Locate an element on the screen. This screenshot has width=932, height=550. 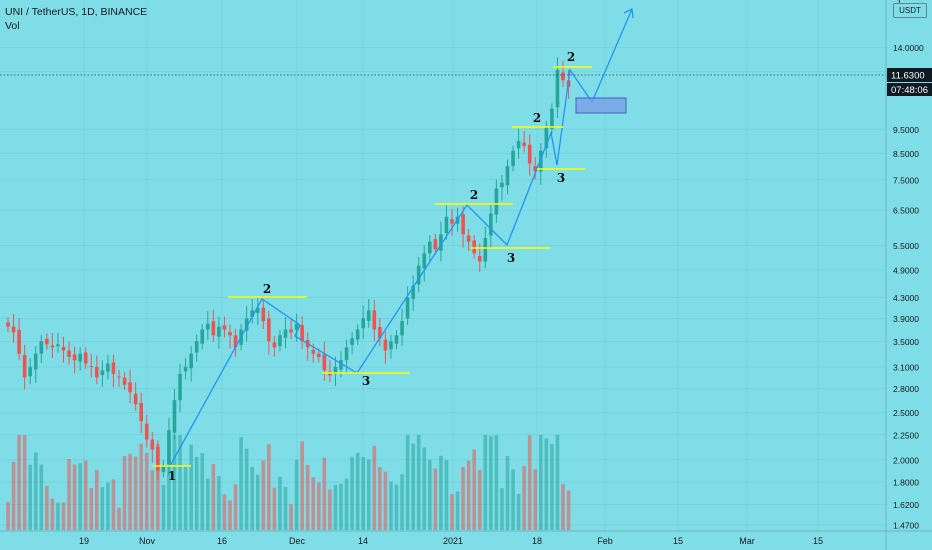
time-tick-label: Feb is located at coordinates (605, 541).